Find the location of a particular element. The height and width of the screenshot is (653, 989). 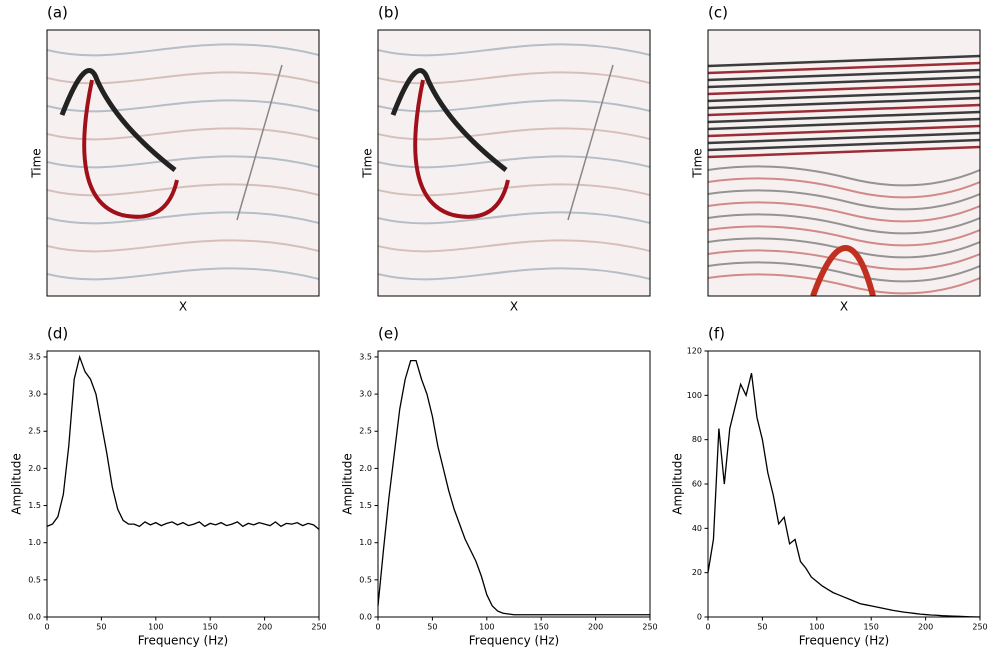

panel-title: (a) is located at coordinates (57, 13).